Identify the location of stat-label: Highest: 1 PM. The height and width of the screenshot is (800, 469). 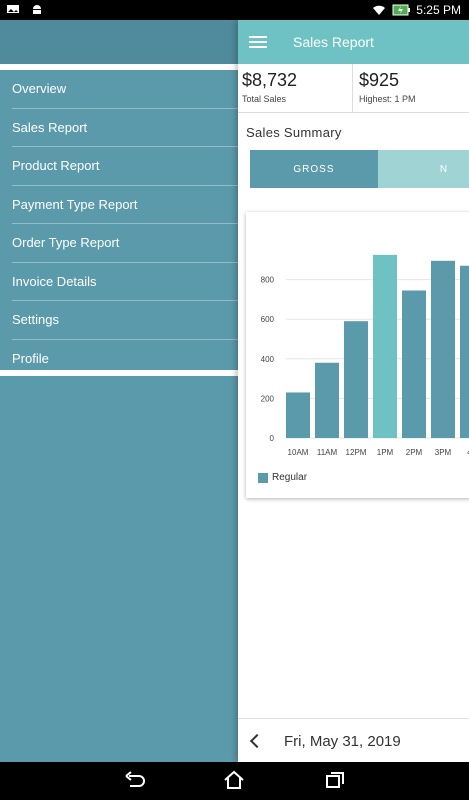
(387, 99).